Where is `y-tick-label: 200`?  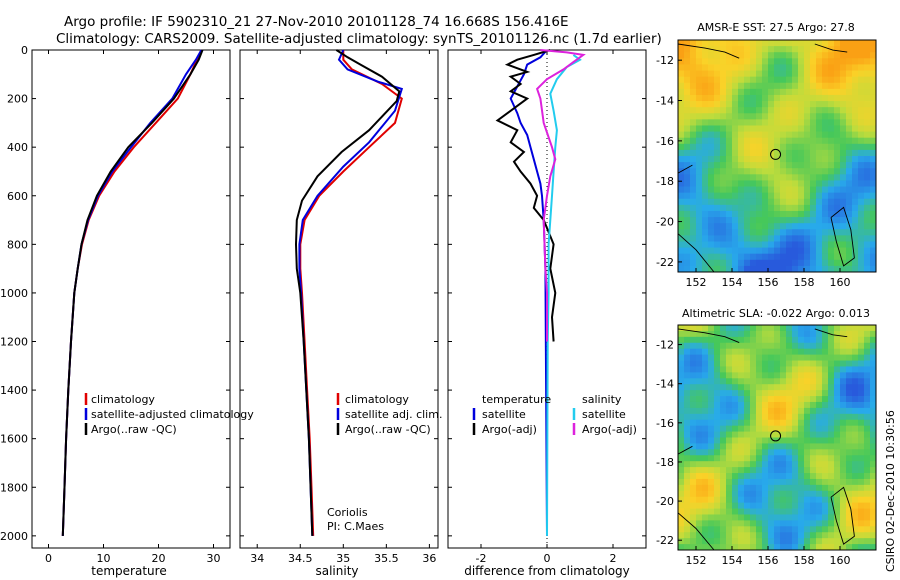
y-tick-label: 200 is located at coordinates (17, 99).